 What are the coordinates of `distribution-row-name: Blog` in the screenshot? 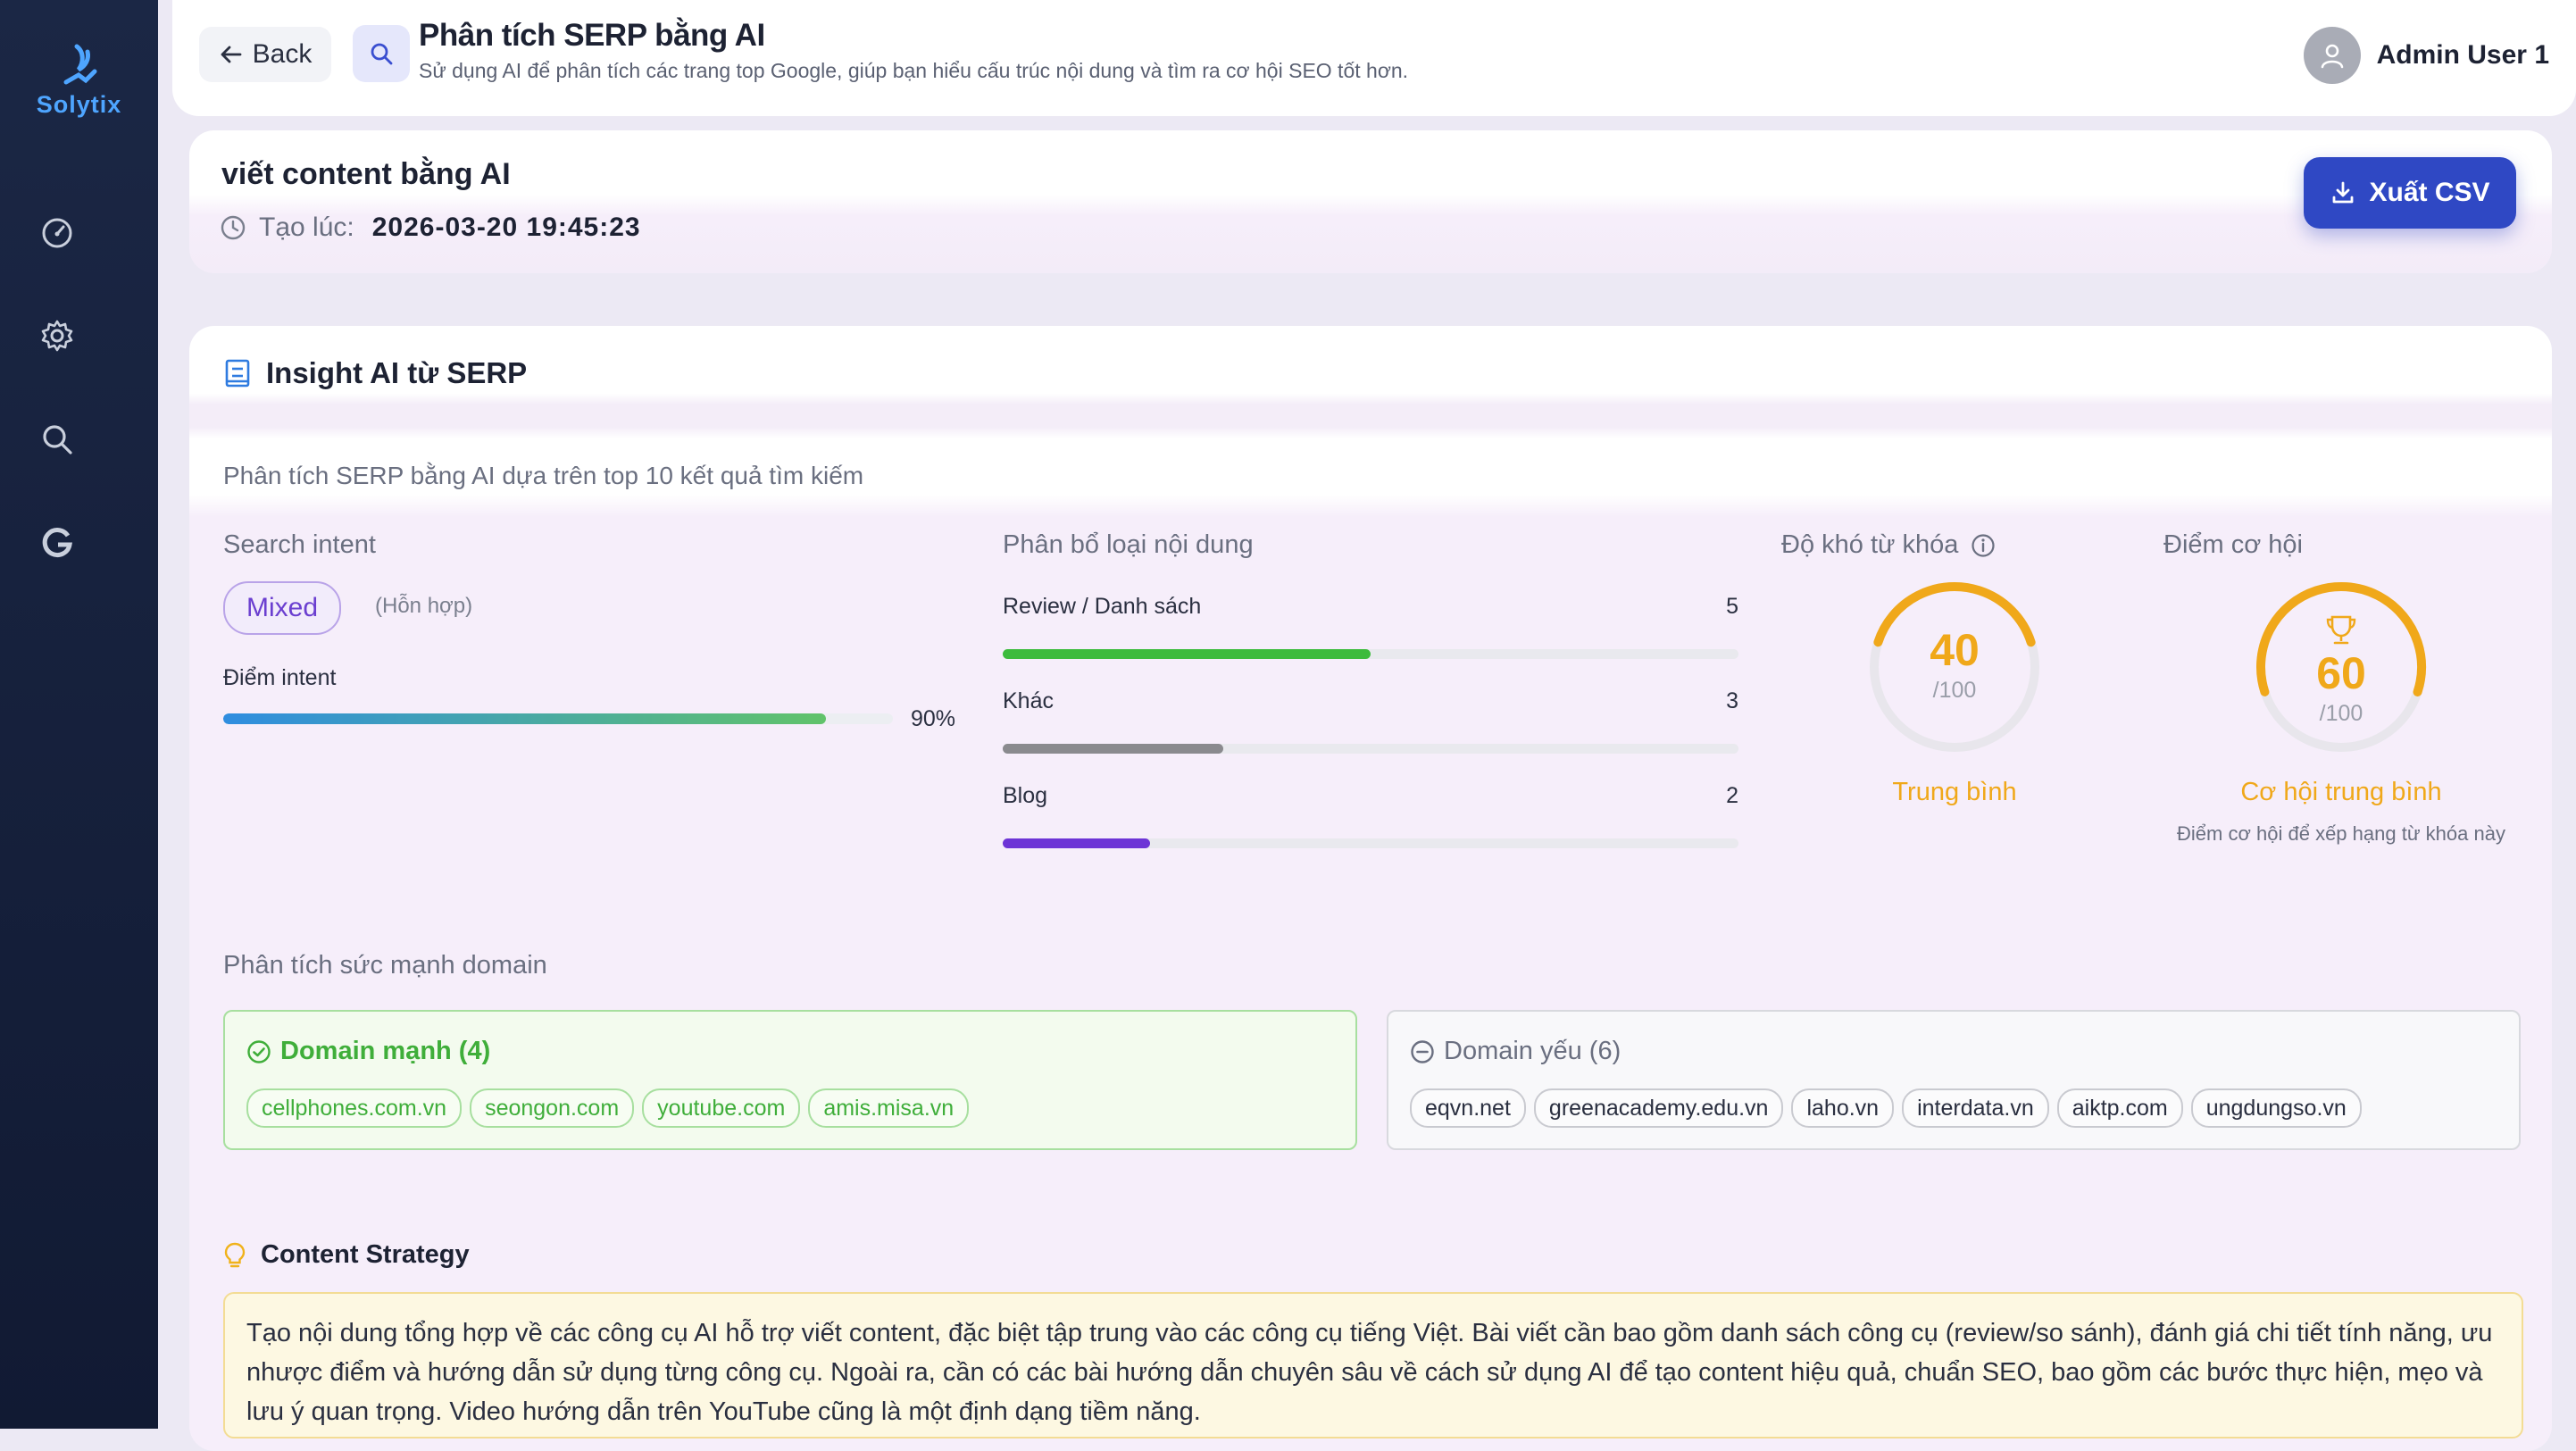 It's located at (1025, 795).